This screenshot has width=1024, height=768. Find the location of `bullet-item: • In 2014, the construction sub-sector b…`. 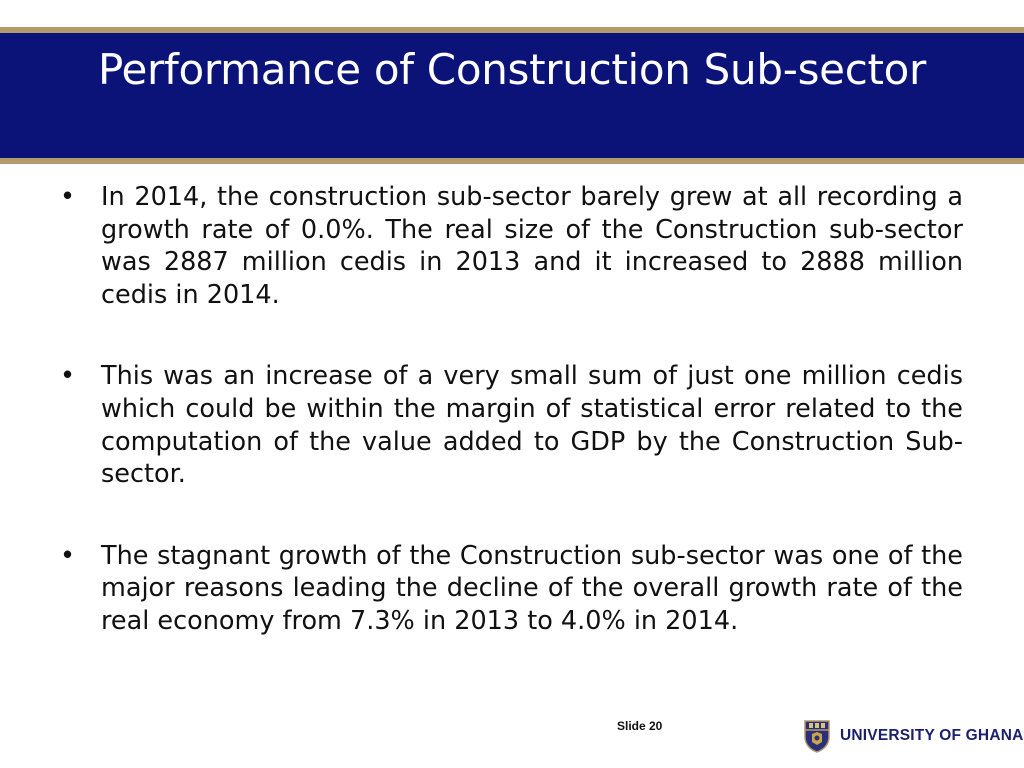

bullet-item: • In 2014, the construction sub-sector b… is located at coordinates (511, 246).